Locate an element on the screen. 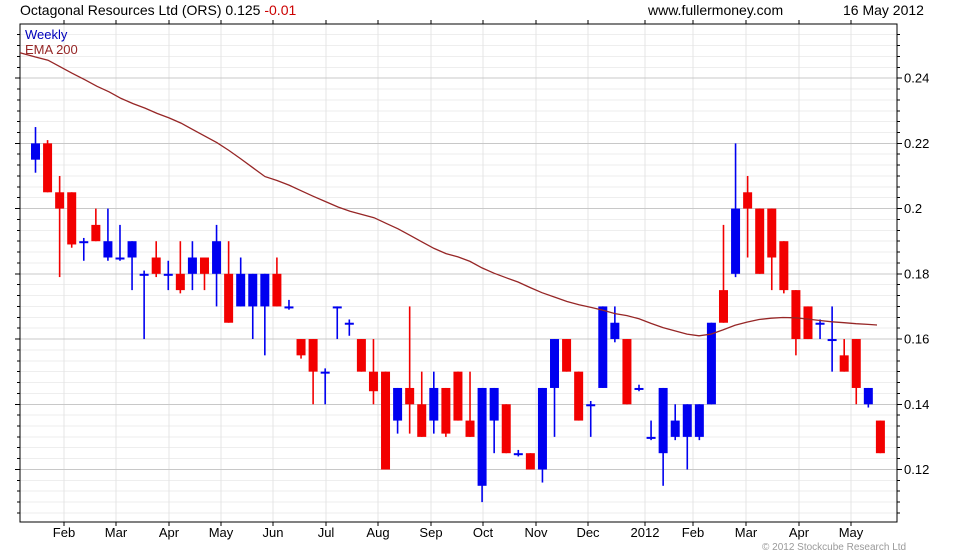  legend-timeframe: Weekly is located at coordinates (46, 34).